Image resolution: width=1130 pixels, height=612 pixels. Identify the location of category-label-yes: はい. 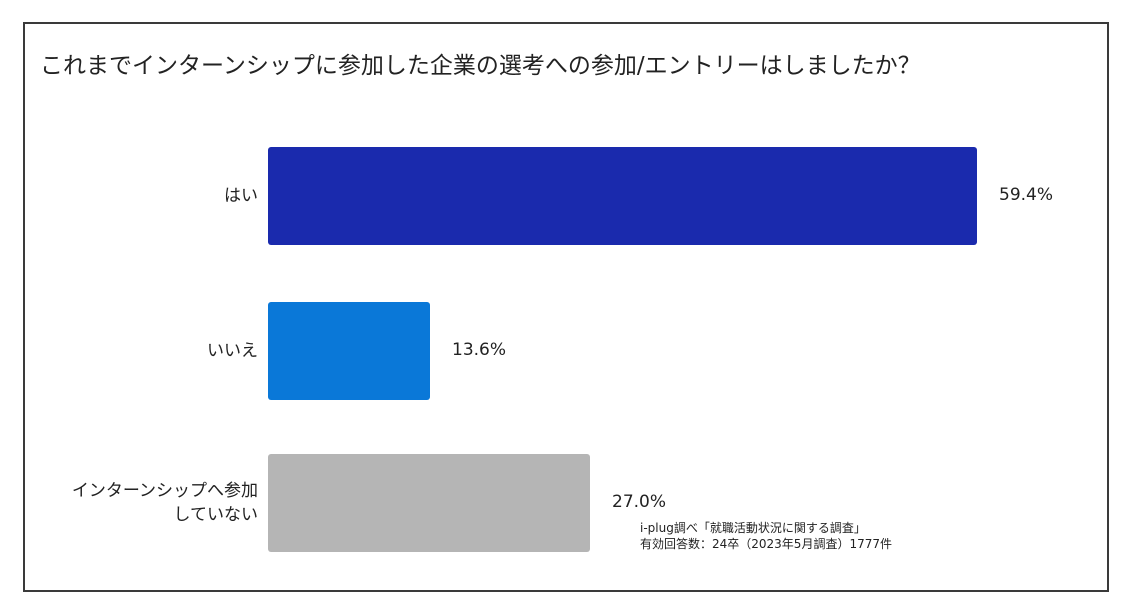
(241, 196).